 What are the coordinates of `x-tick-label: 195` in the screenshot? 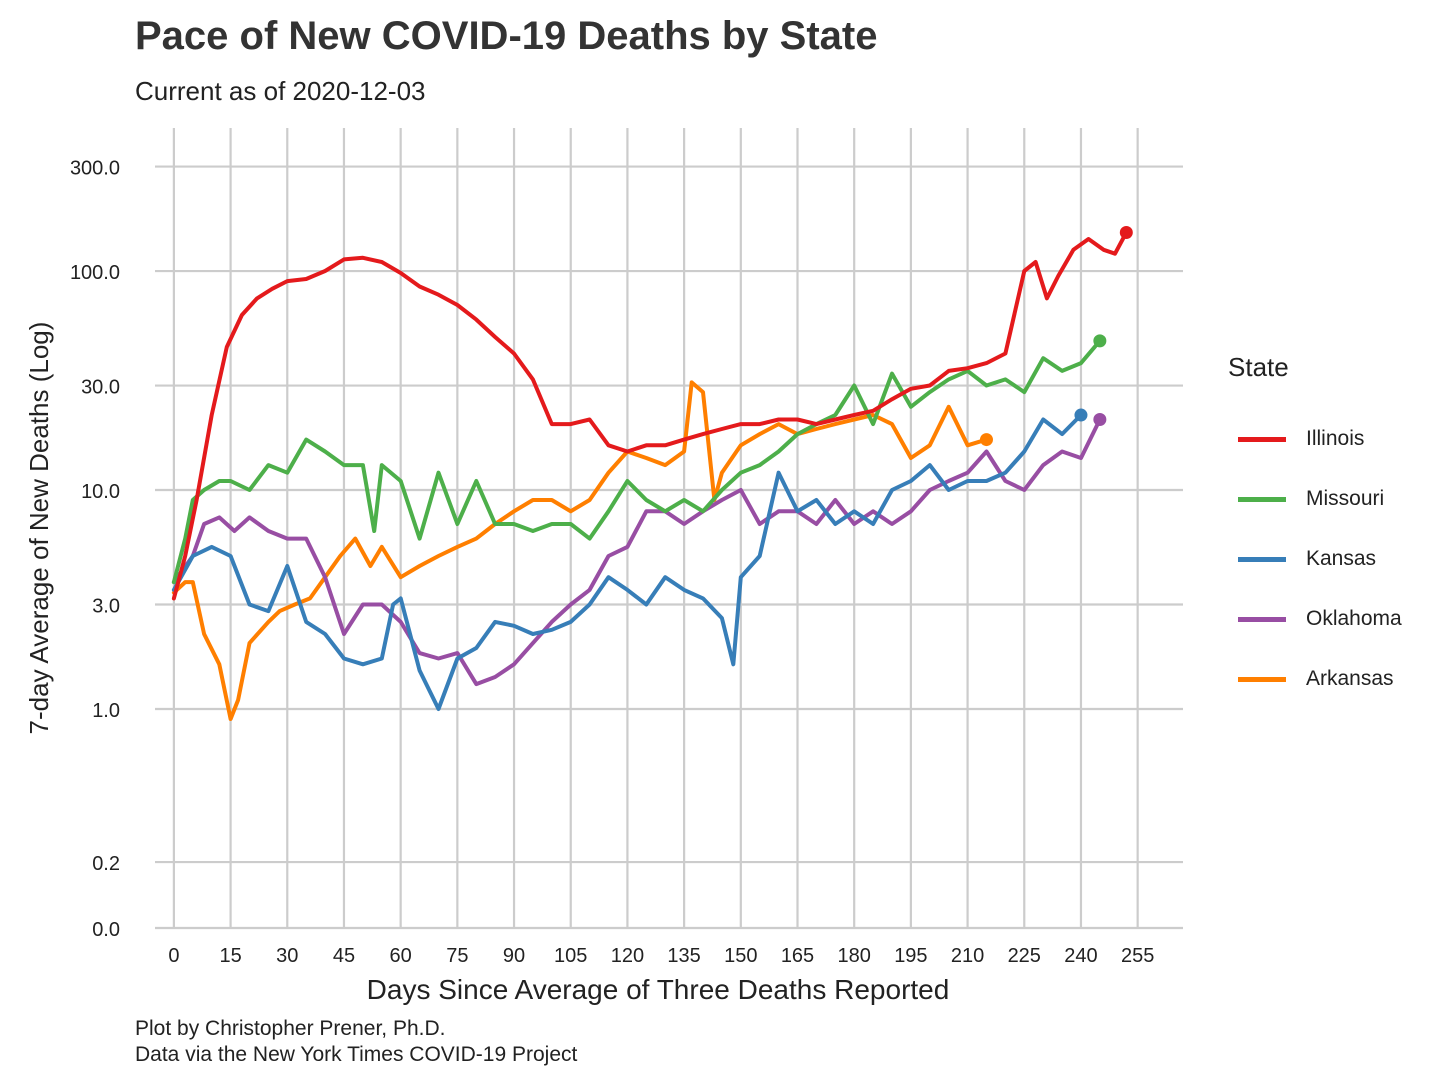 It's located at (910, 956).